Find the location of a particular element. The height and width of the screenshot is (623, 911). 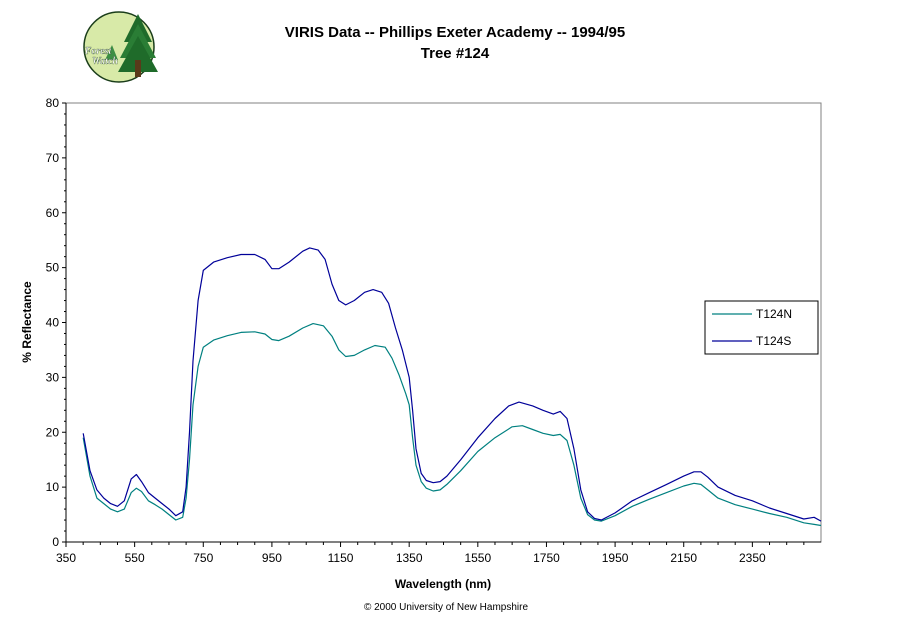

y-tick-label: 0 is located at coordinates (55, 542).